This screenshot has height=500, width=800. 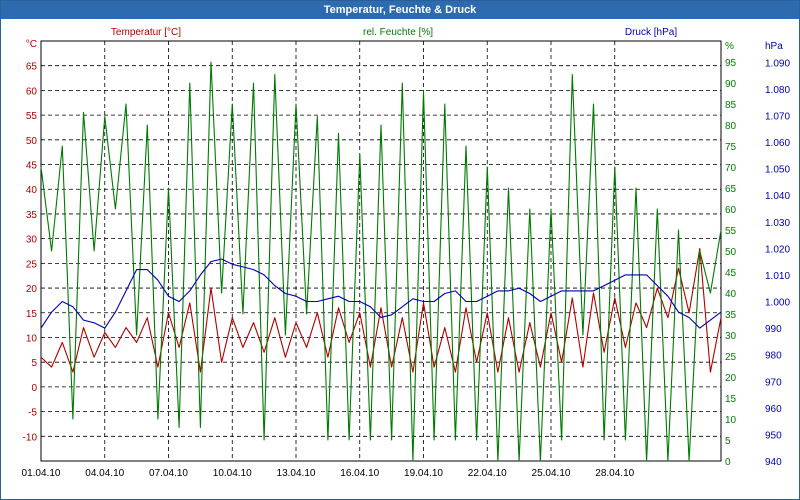 What do you see at coordinates (773, 435) in the screenshot?
I see `y-tick-pressure: 950` at bounding box center [773, 435].